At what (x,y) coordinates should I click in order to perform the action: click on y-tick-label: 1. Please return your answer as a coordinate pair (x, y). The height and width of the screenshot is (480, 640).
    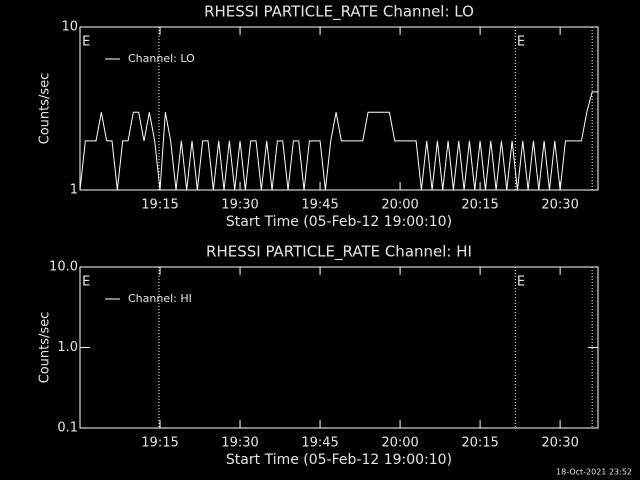
    Looking at the image, I should click on (74, 190).